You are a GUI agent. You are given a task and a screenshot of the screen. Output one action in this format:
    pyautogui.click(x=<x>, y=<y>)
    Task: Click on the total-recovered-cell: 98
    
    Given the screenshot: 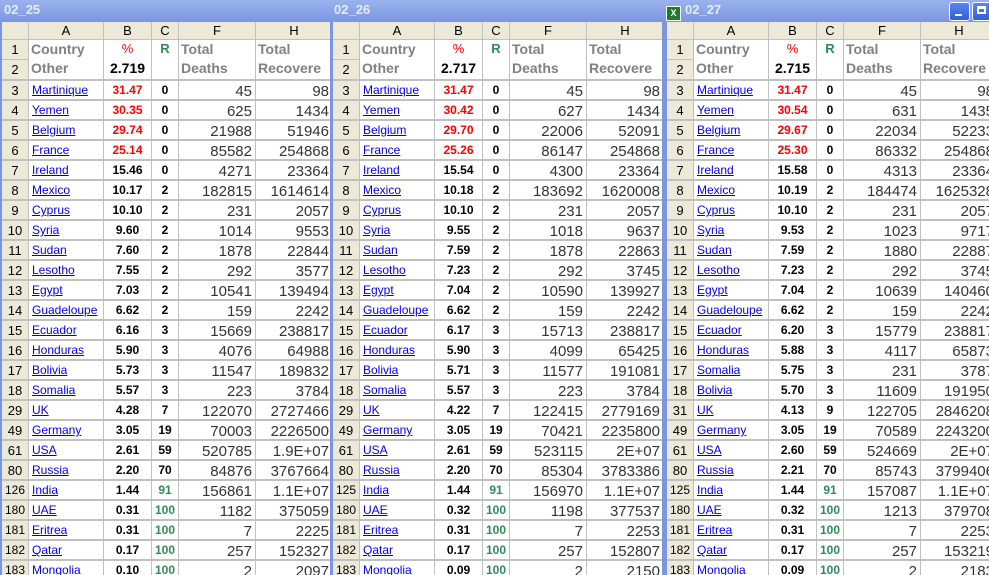 What is the action you would take?
    pyautogui.click(x=955, y=90)
    